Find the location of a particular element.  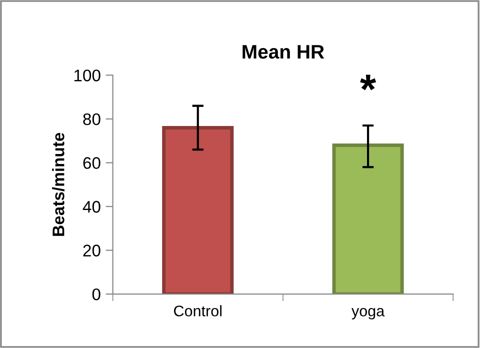

x-tick-label: yoga is located at coordinates (368, 314).